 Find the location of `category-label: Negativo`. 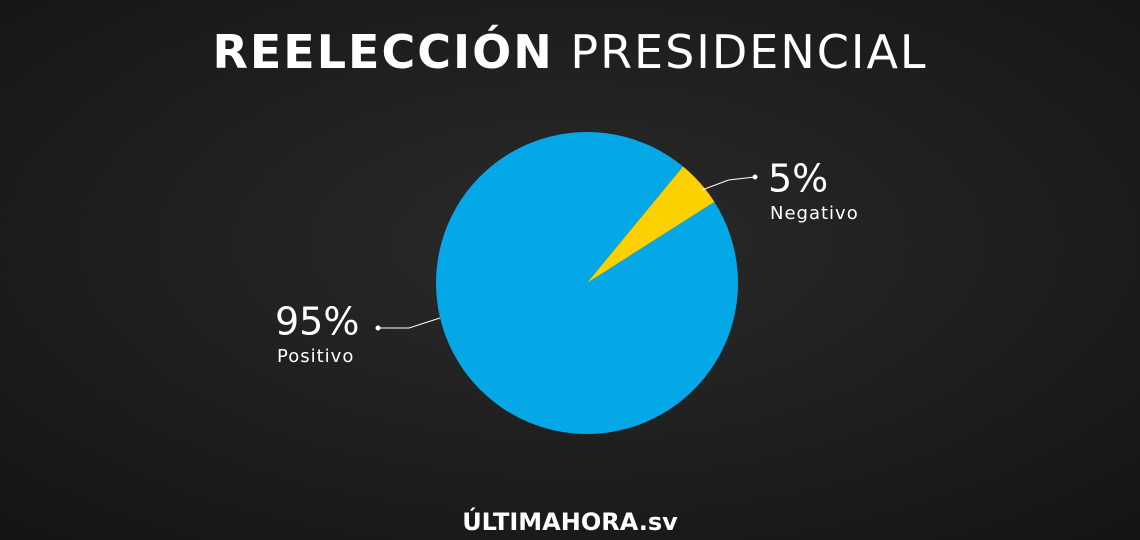

category-label: Negativo is located at coordinates (814, 213).